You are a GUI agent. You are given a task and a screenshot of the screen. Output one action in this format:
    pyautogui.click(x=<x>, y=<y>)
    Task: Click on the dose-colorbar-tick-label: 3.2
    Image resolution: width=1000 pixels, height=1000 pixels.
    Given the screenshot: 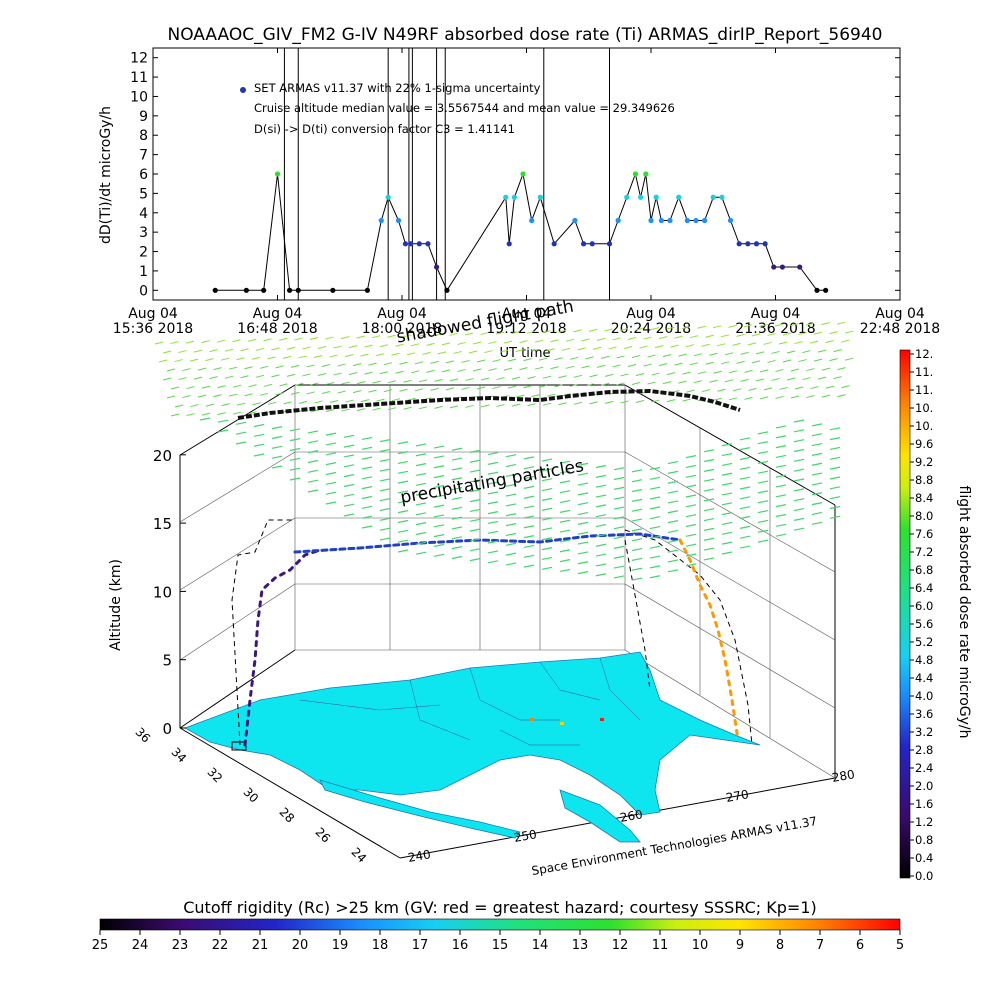 What is the action you would take?
    pyautogui.click(x=924, y=732)
    